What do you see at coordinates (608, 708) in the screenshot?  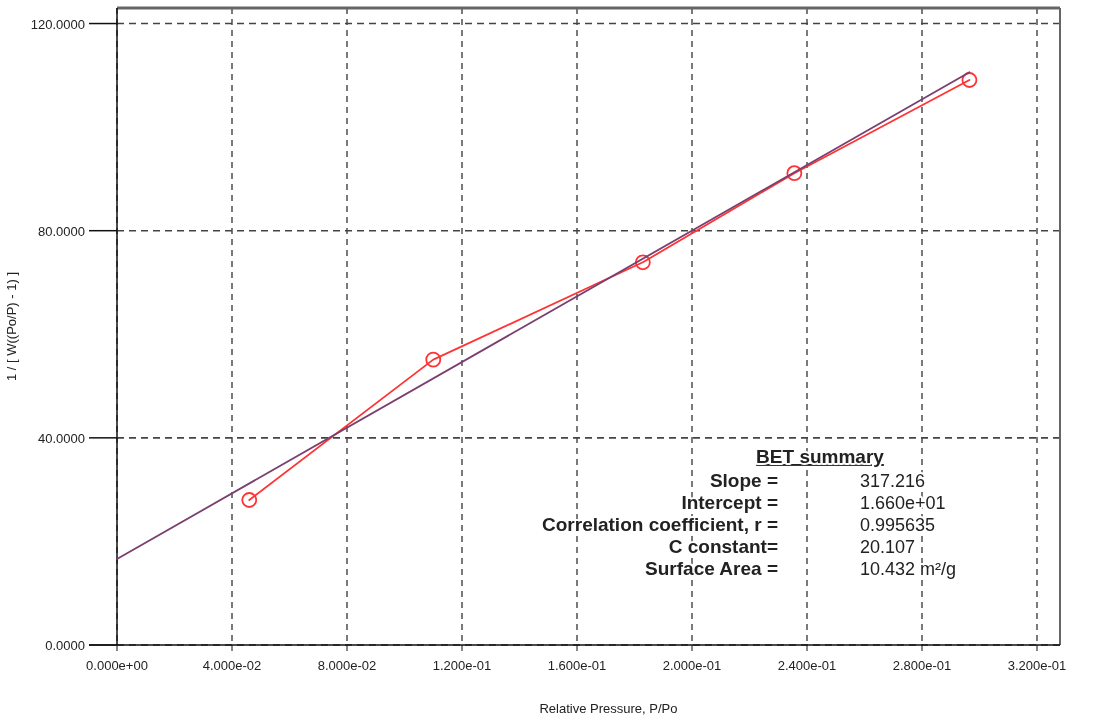 I see `x-axis-title: Relative Pressure, P/Po` at bounding box center [608, 708].